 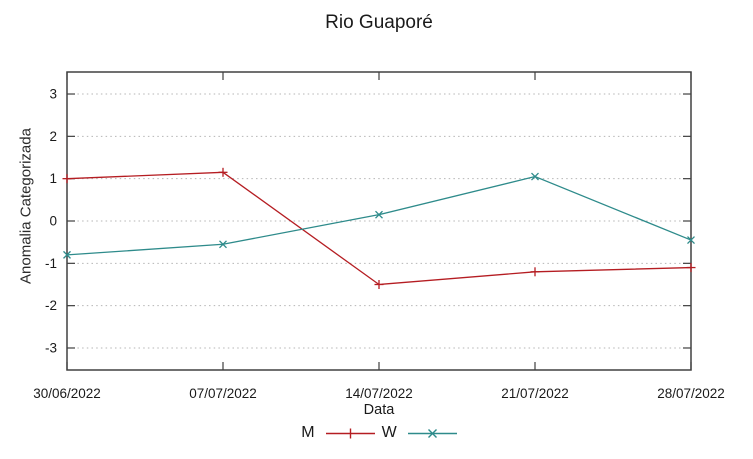 I want to click on y-tick-label: 2, so click(x=53, y=136).